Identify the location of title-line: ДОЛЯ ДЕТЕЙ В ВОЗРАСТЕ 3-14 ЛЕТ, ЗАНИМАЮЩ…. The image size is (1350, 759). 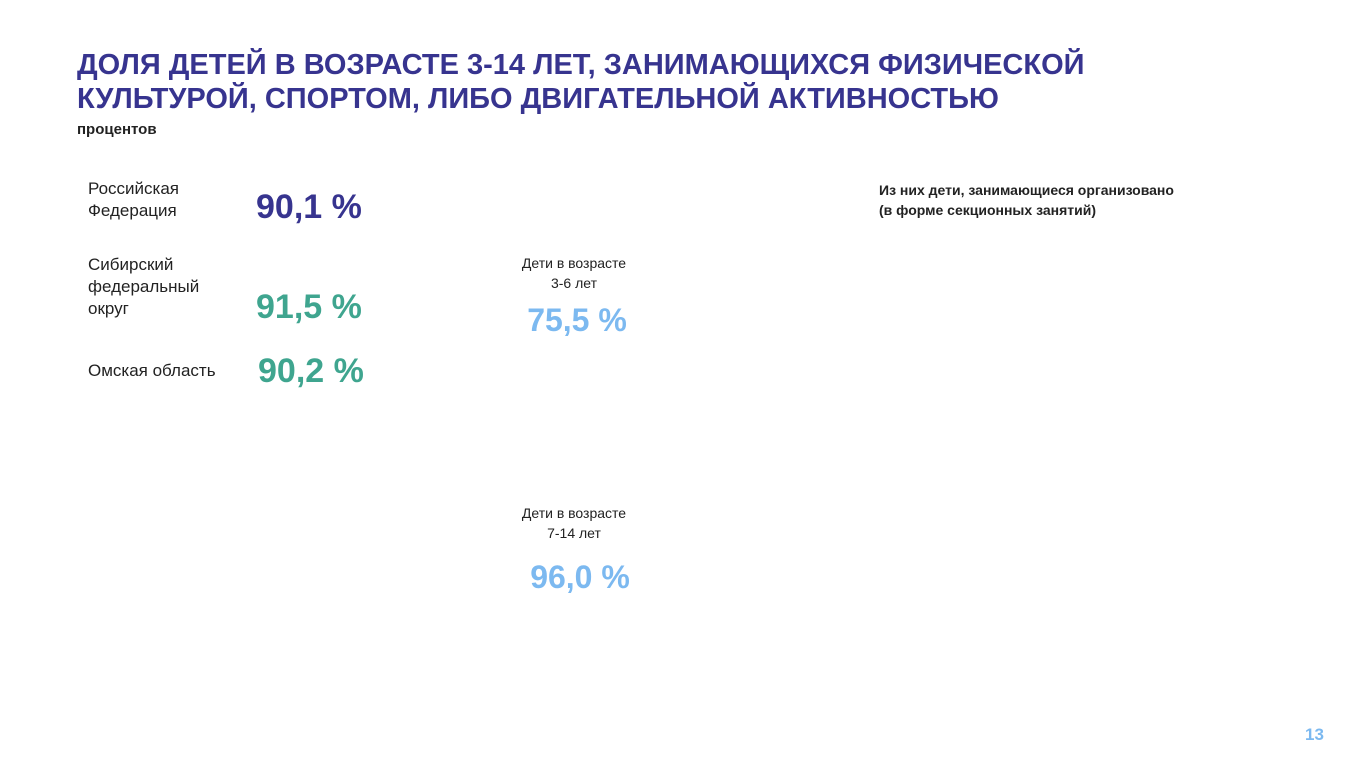
(581, 65).